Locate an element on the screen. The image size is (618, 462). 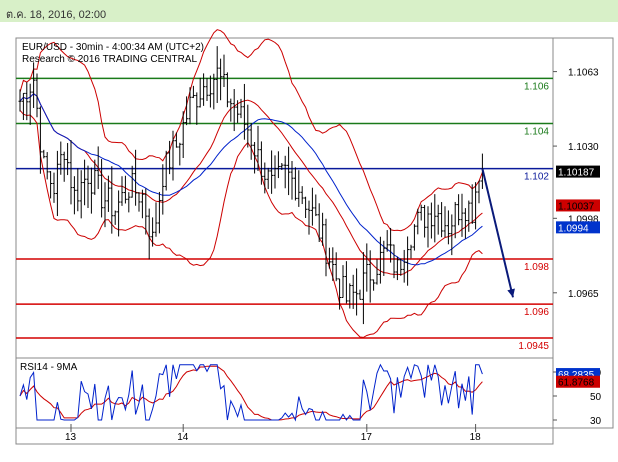
date-bar: ต.ค. 18, 2016, 02:00 is located at coordinates (309, 11).